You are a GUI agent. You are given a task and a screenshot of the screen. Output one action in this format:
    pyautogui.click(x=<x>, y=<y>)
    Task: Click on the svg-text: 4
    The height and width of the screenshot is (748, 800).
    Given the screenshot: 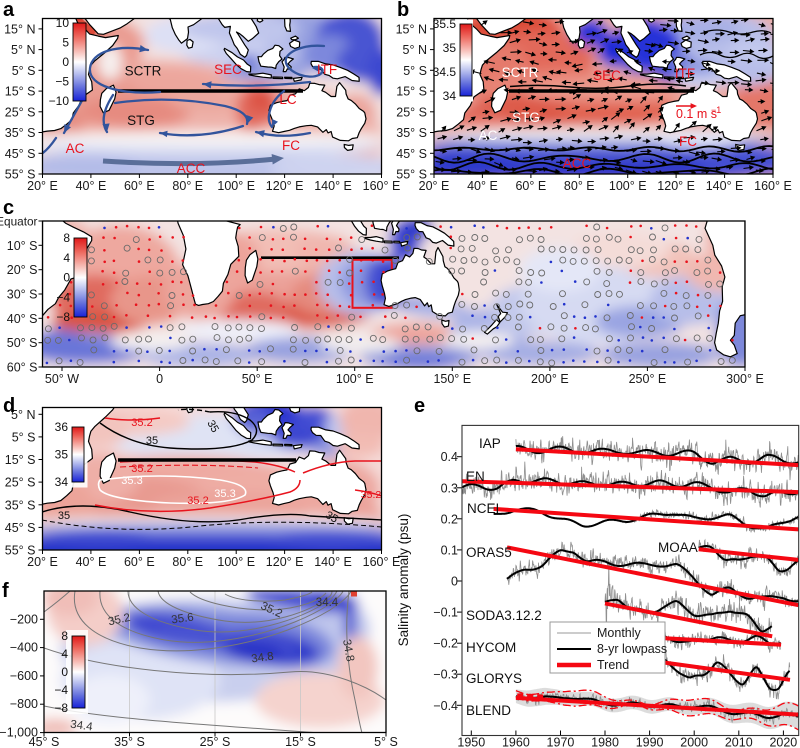 What is the action you would take?
    pyautogui.click(x=66, y=258)
    